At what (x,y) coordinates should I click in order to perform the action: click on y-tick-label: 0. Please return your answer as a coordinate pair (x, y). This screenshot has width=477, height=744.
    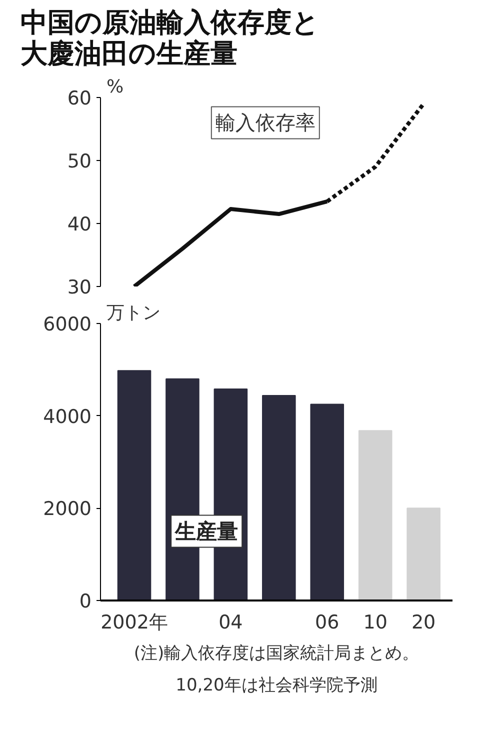
    Looking at the image, I should click on (85, 601).